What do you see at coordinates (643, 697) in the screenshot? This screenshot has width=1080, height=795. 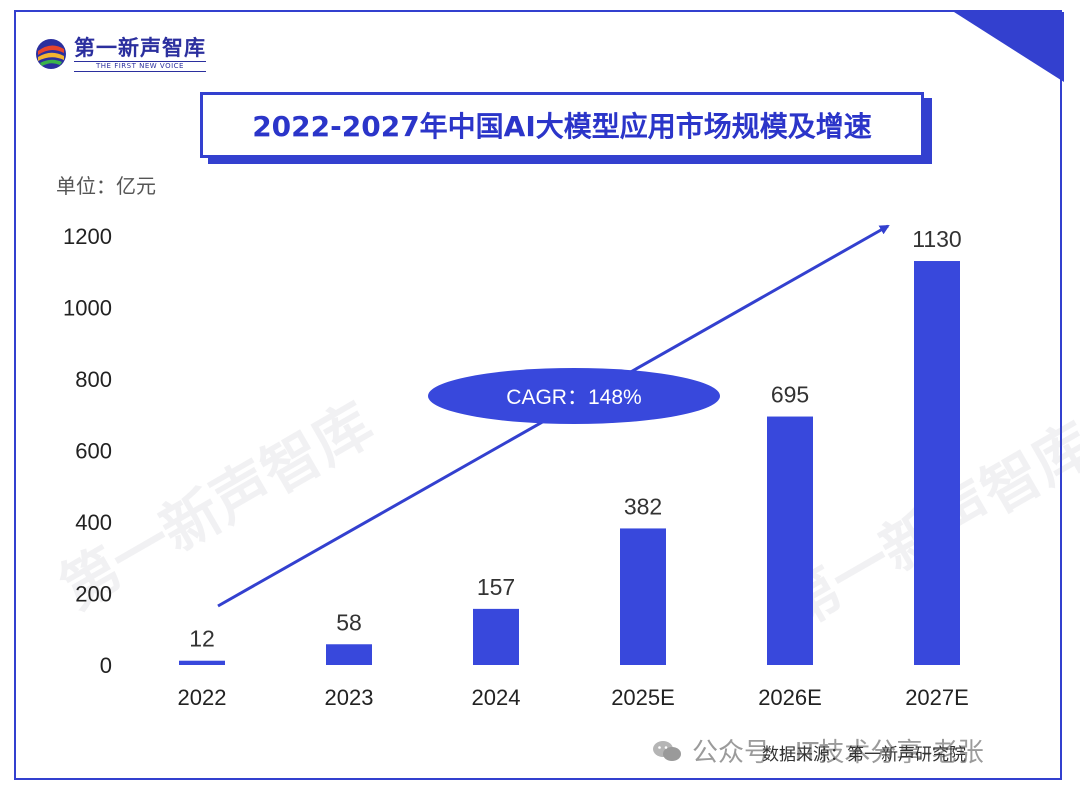 I see `x-tick-label-2025E: 2025E` at bounding box center [643, 697].